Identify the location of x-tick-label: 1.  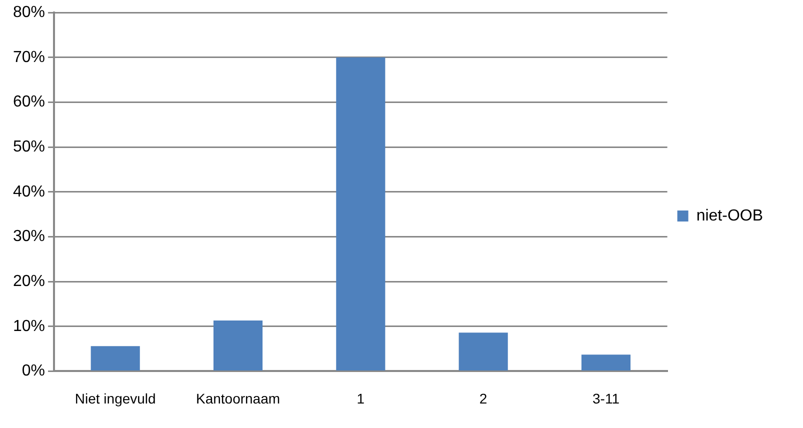
(360, 398).